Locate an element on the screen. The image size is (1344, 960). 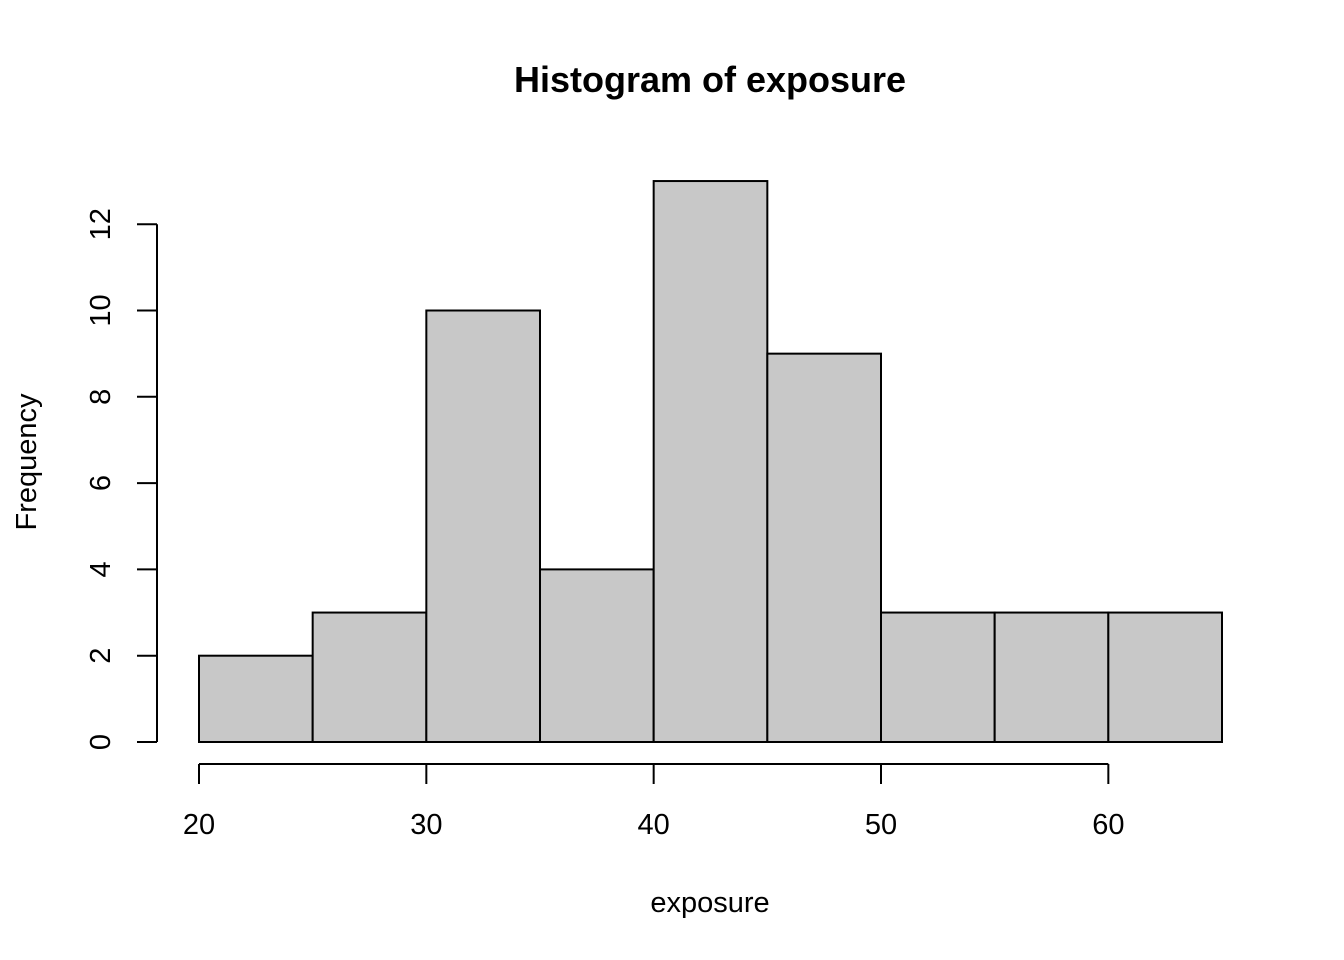
y-tick-label: 4 is located at coordinates (101, 569).